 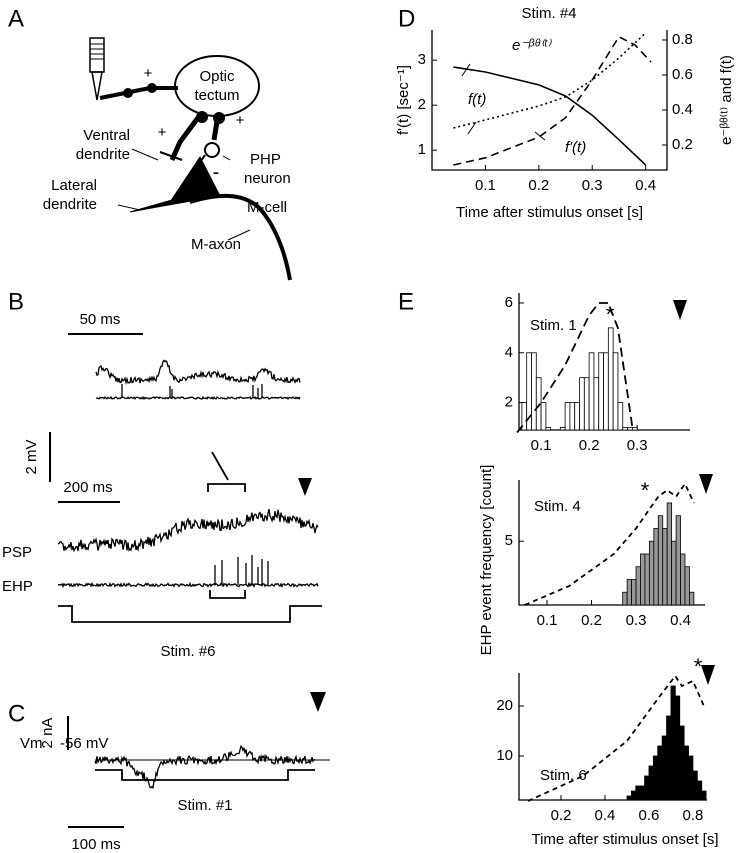 I want to click on label: Lateral, so click(x=74, y=185).